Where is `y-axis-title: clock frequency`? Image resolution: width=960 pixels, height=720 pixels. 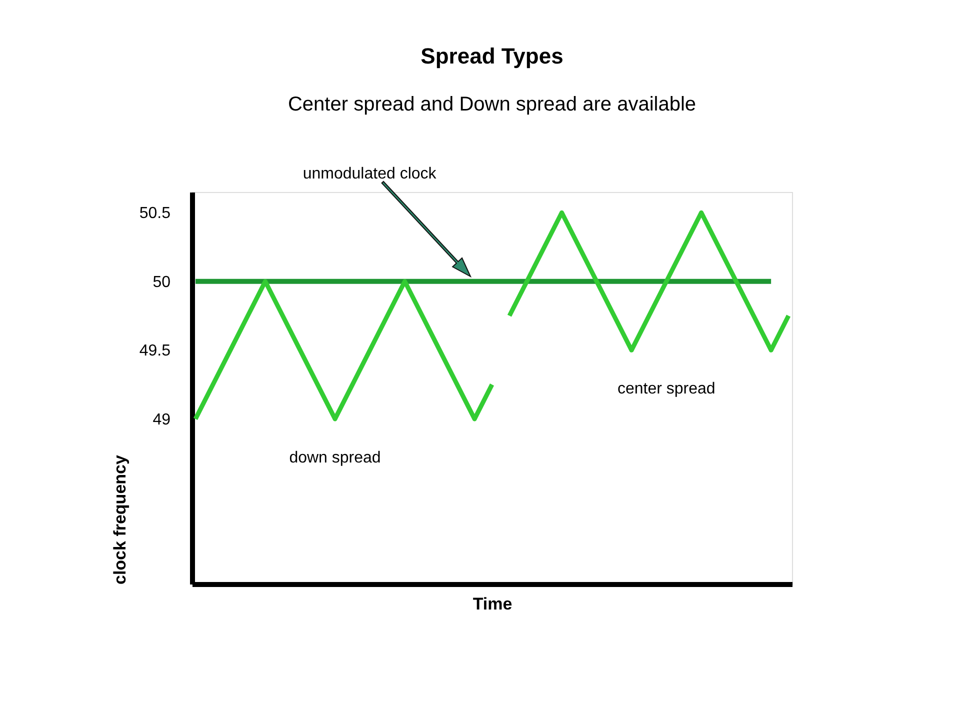
y-axis-title: clock frequency is located at coordinates (120, 519).